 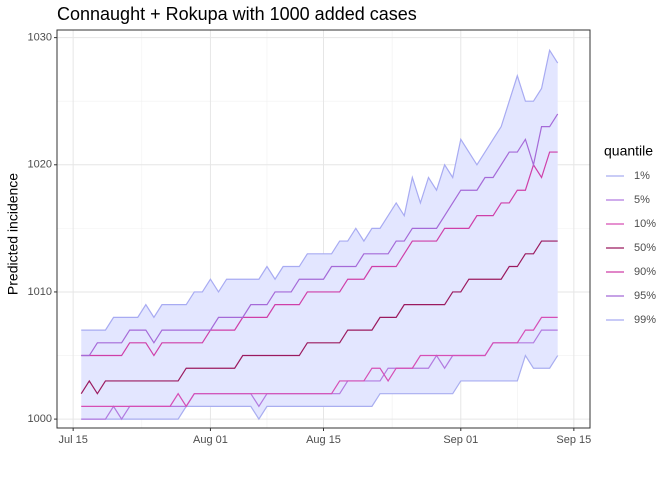 I want to click on legend-label: 5%, so click(x=642, y=200).